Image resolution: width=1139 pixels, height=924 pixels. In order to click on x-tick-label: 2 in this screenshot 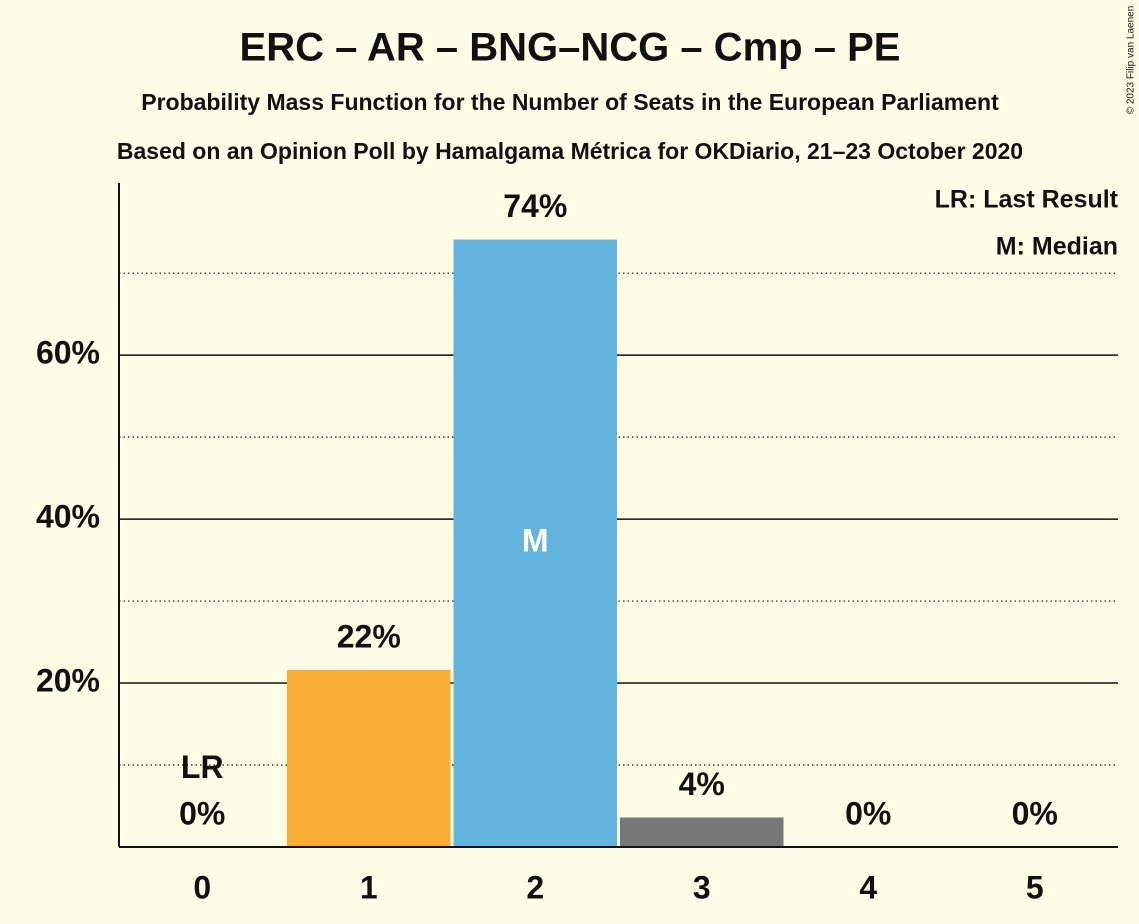, I will do `click(535, 887)`.